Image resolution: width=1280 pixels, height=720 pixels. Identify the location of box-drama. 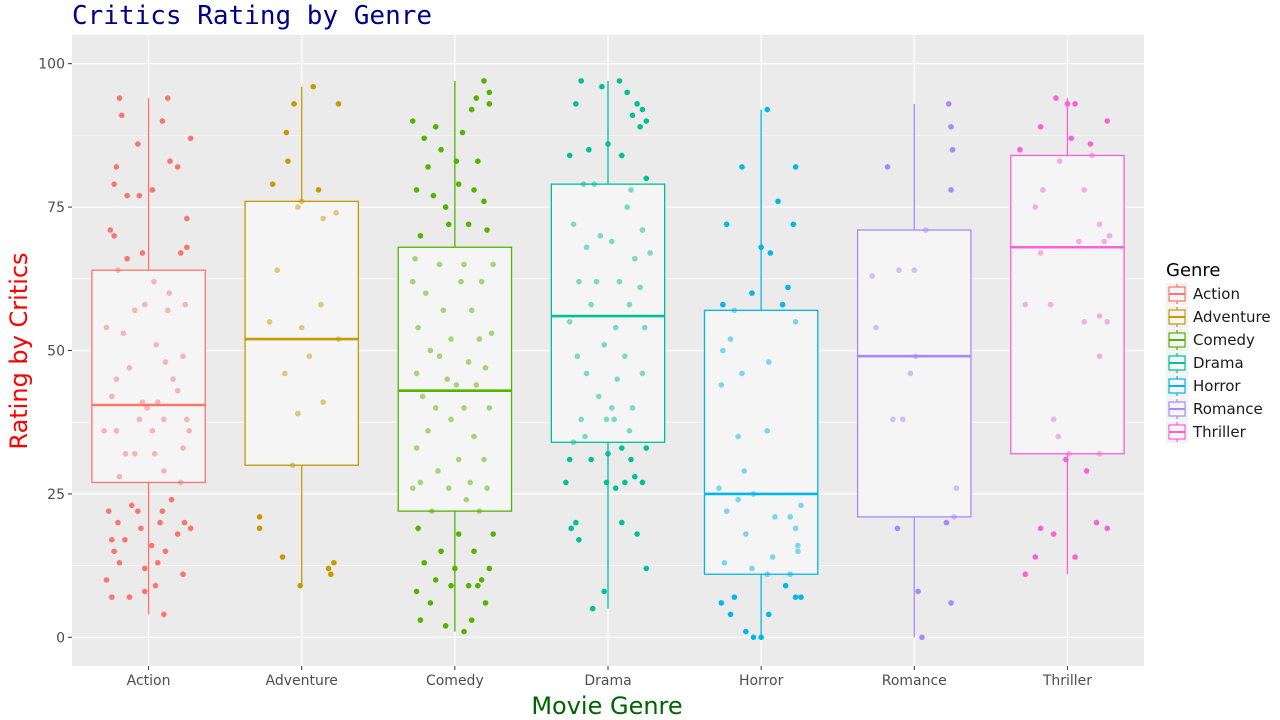
(608, 344).